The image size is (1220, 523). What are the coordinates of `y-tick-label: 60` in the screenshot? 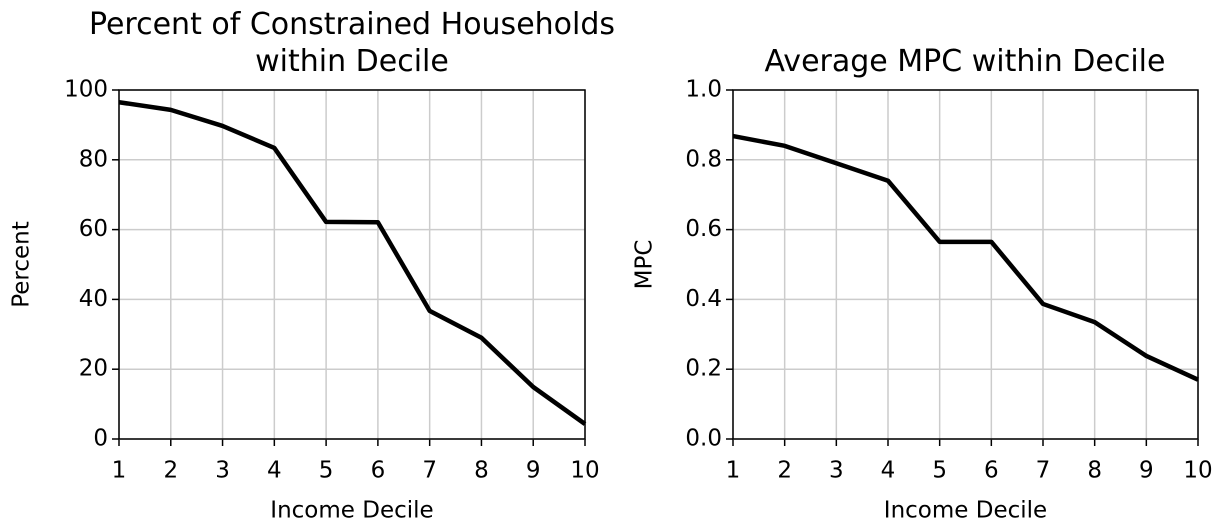 It's located at (93, 229).